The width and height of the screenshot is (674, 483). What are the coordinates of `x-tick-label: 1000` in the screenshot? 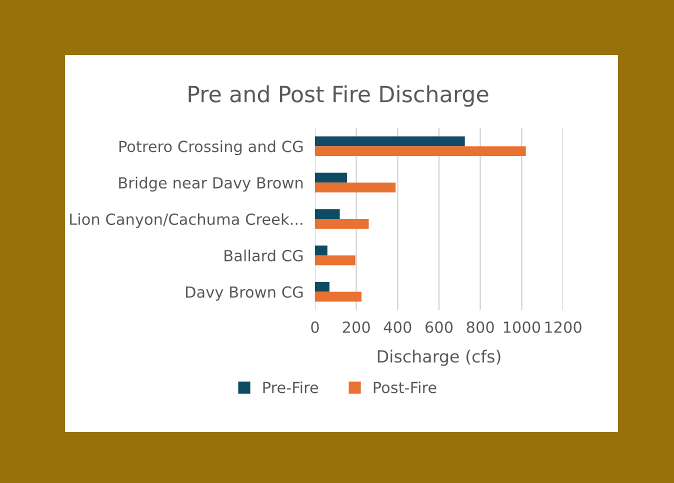 It's located at (522, 327).